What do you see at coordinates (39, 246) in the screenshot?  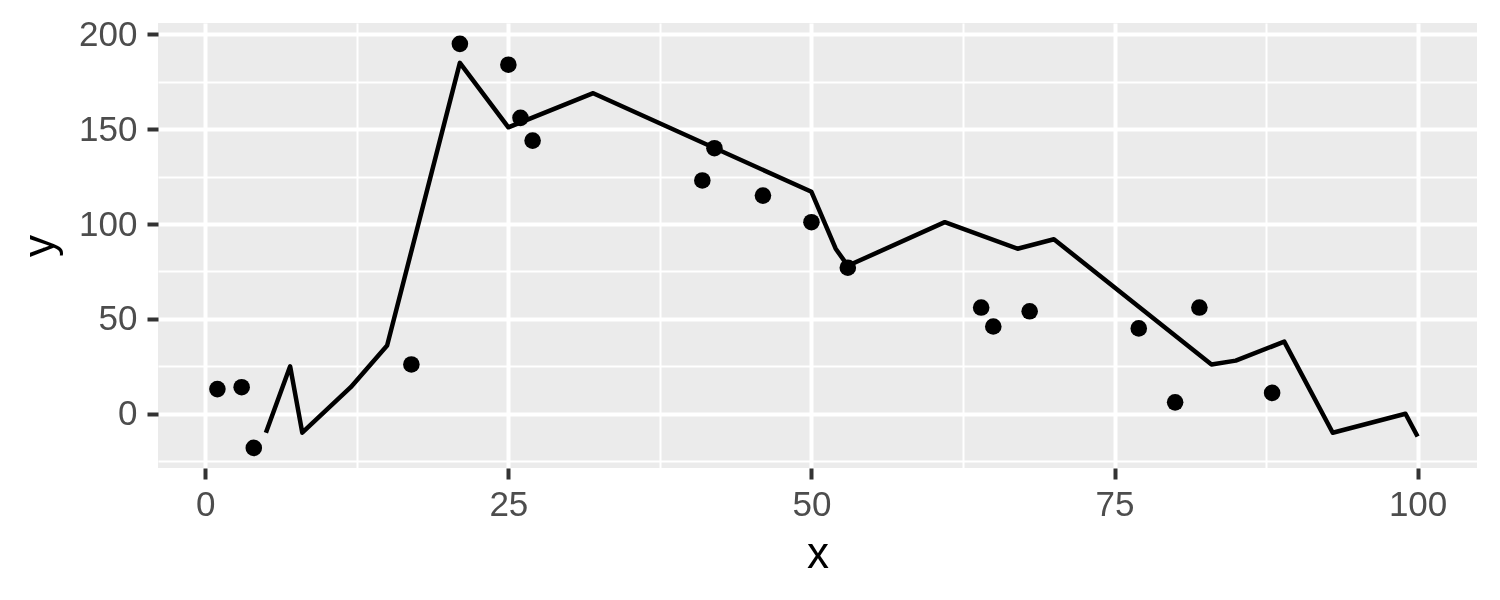 I see `y-axis-title: y` at bounding box center [39, 246].